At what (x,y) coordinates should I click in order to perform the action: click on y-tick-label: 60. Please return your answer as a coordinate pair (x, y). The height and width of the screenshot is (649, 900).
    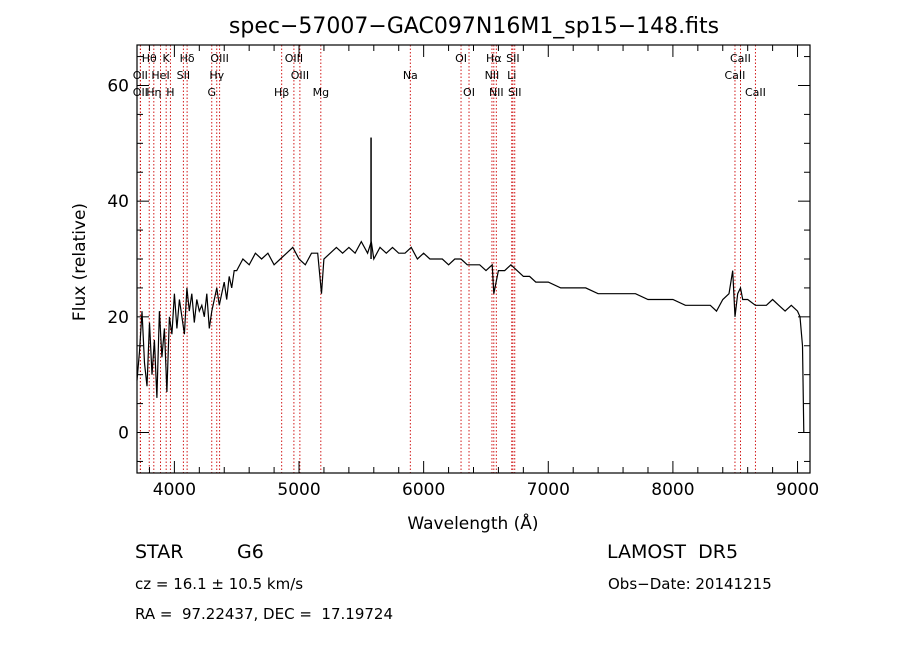
    Looking at the image, I should click on (118, 86).